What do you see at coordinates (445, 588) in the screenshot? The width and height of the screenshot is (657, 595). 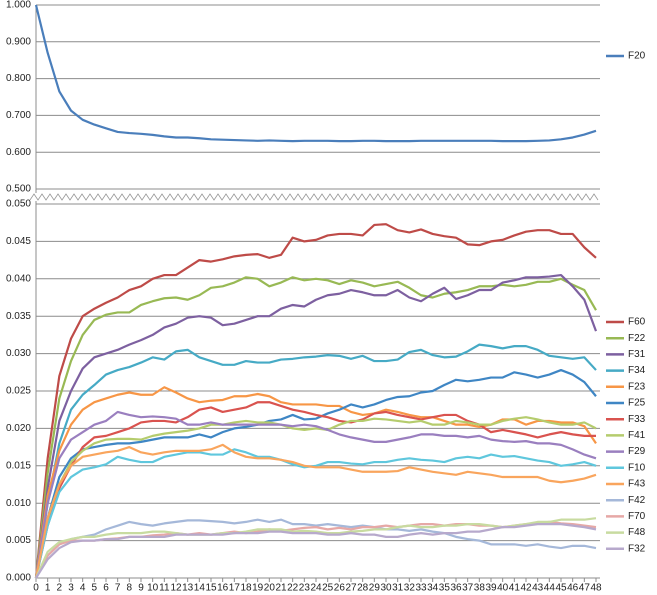 I see `x-tick-label: 35` at bounding box center [445, 588].